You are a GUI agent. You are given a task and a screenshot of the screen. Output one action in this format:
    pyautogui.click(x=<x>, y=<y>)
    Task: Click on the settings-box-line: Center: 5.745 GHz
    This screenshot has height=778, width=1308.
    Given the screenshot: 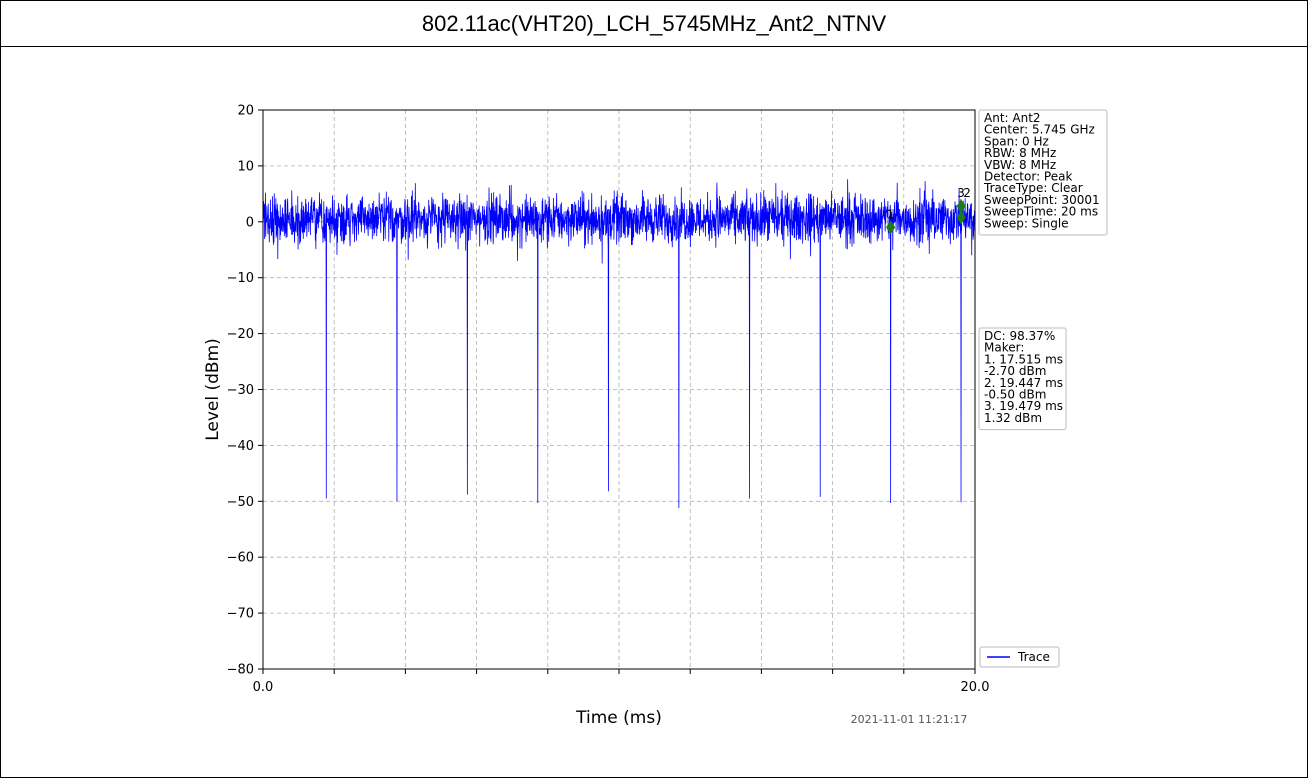 What is the action you would take?
    pyautogui.click(x=1039, y=130)
    